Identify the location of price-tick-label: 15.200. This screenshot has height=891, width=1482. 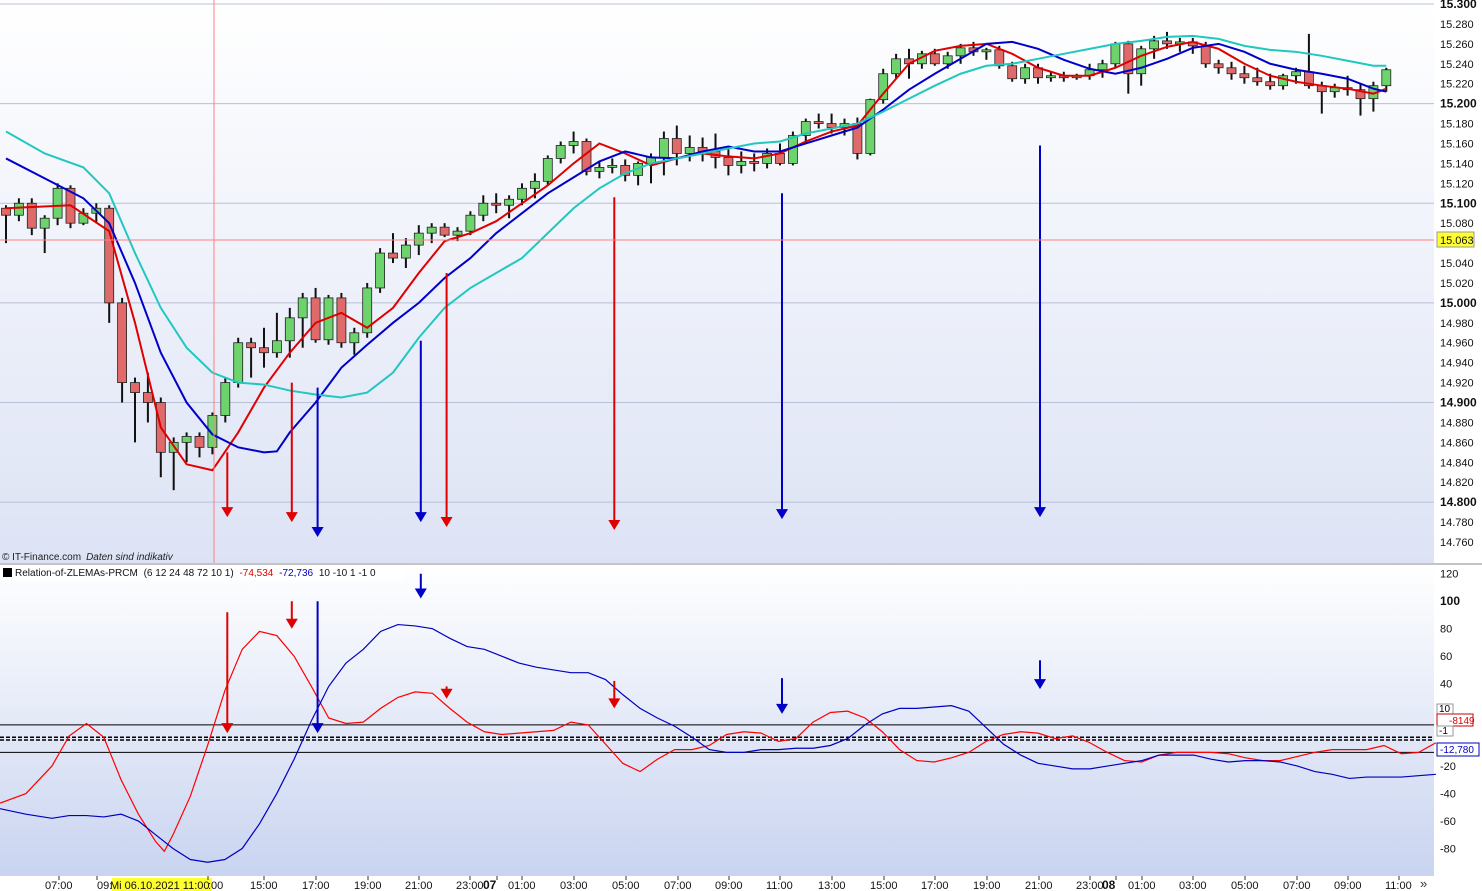
(1458, 104).